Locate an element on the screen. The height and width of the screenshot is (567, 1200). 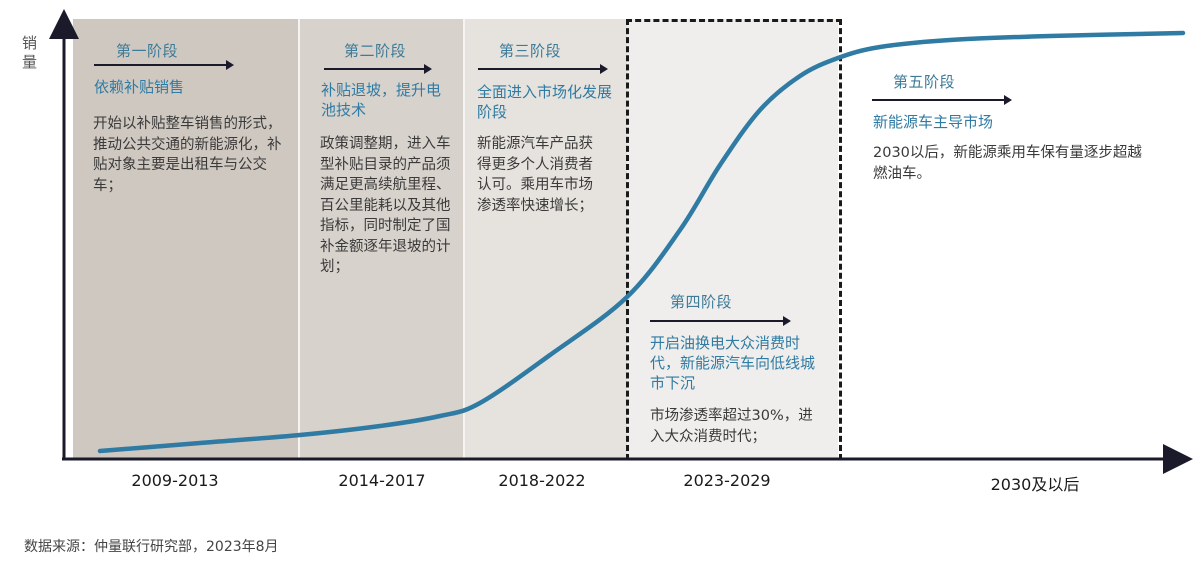
stage-3-description: 新能源汽车产品获得更多个人消费者认可。乘用车市场渗透率快速增长； is located at coordinates (535, 175).